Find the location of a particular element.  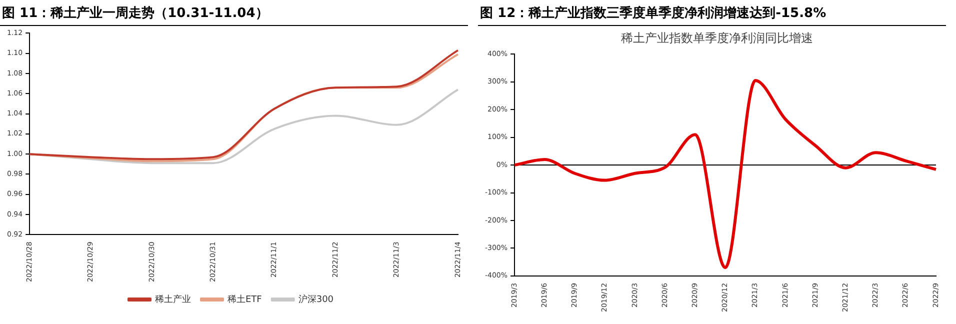

chart-title: 图 12：稀土产业指数三季度单季度净利润增速达到-15.8% is located at coordinates (712, 13).